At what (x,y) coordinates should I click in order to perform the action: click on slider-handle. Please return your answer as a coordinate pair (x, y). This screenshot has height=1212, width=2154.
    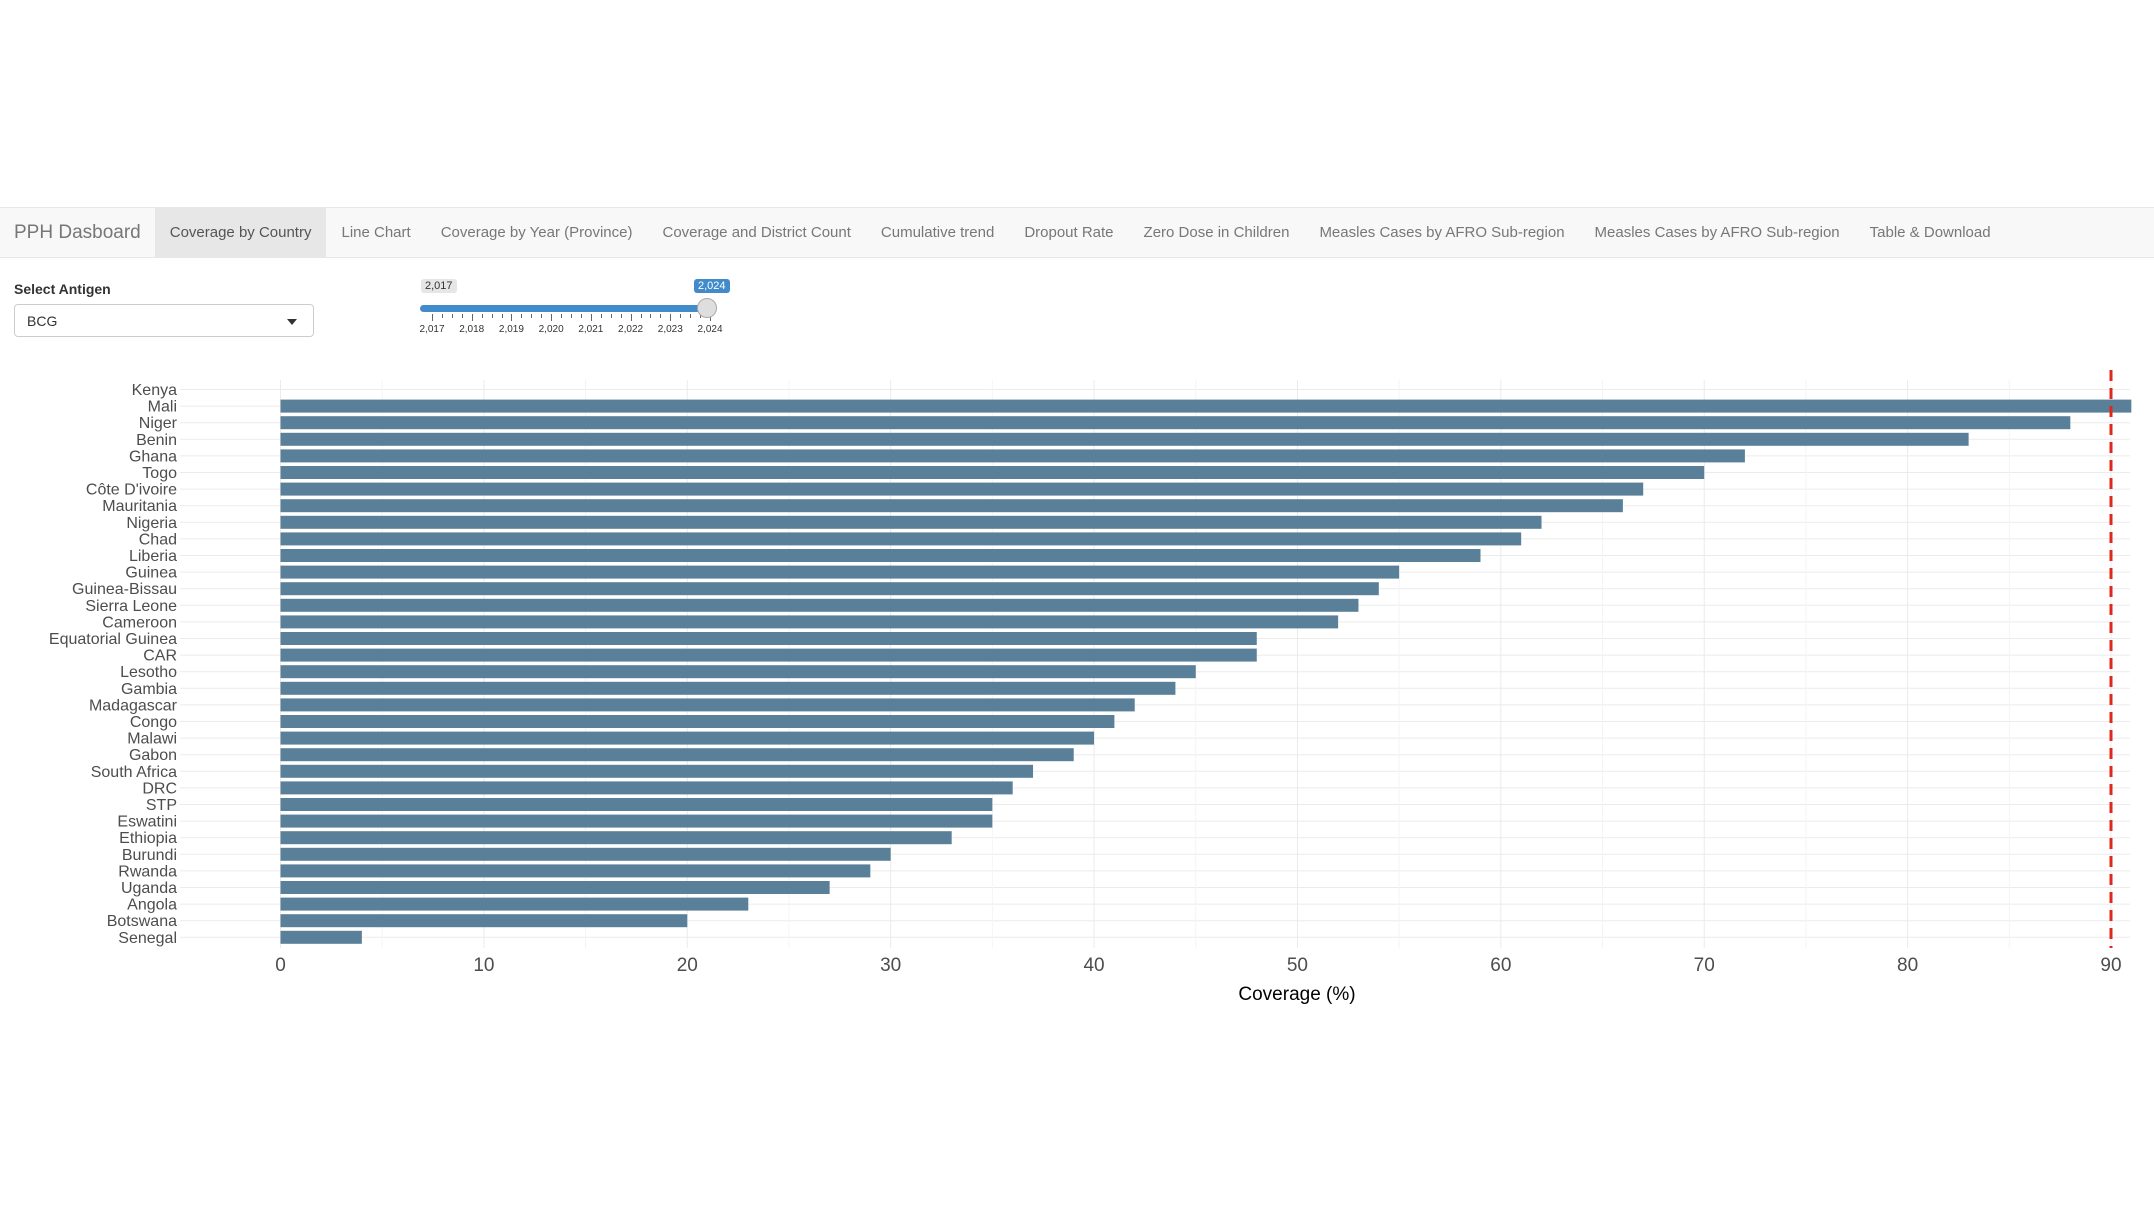
    Looking at the image, I should click on (707, 308).